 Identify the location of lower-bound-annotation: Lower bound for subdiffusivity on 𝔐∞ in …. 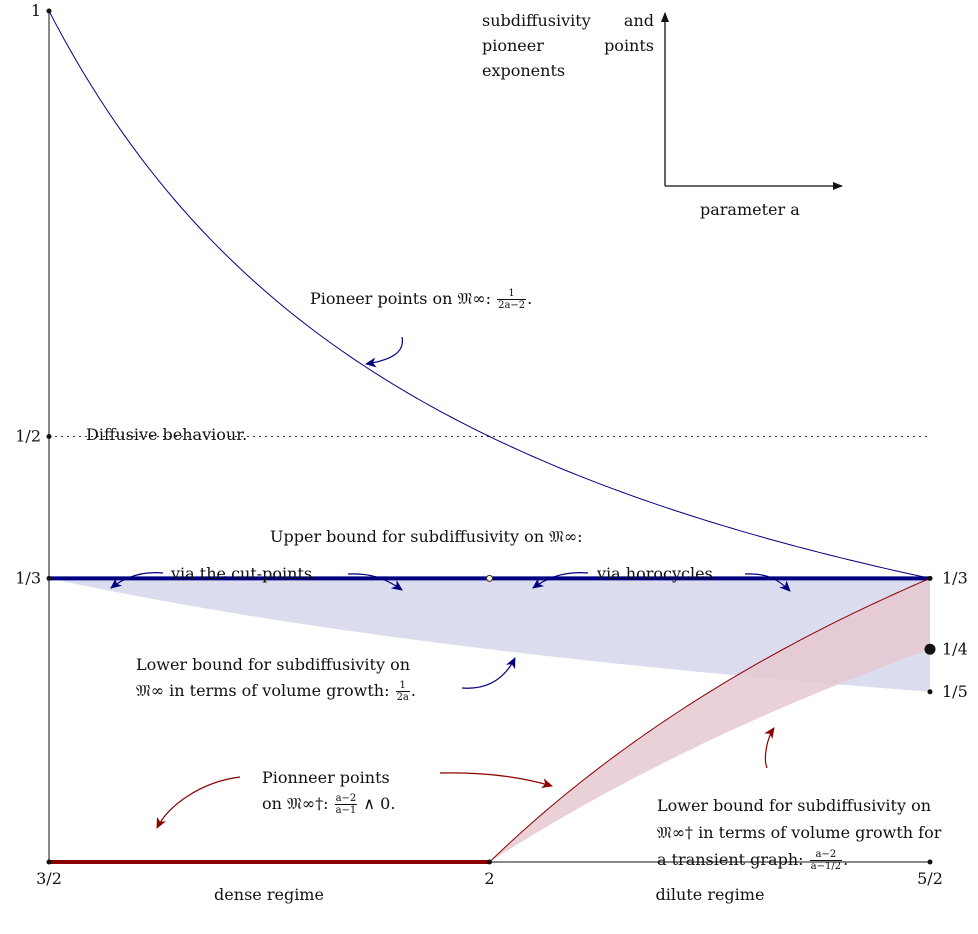
(276, 679).